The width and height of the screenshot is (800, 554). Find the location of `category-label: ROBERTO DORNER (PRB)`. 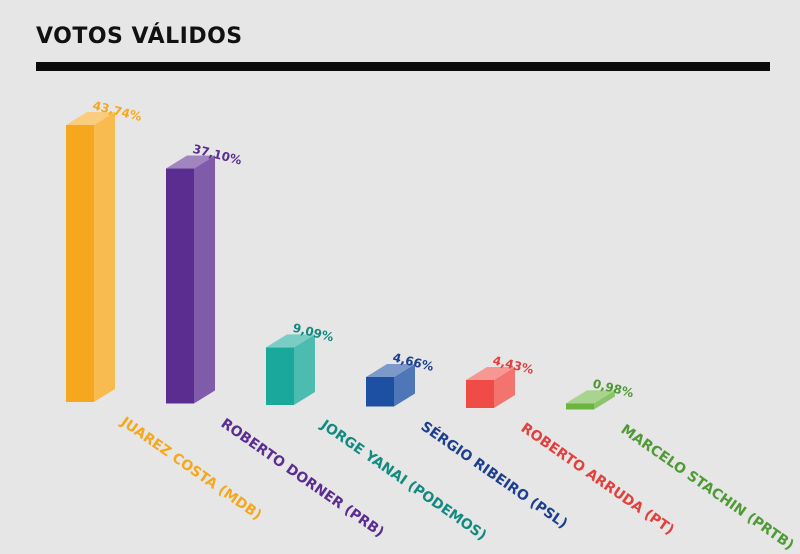

category-label: ROBERTO DORNER (PRB) is located at coordinates (302, 478).